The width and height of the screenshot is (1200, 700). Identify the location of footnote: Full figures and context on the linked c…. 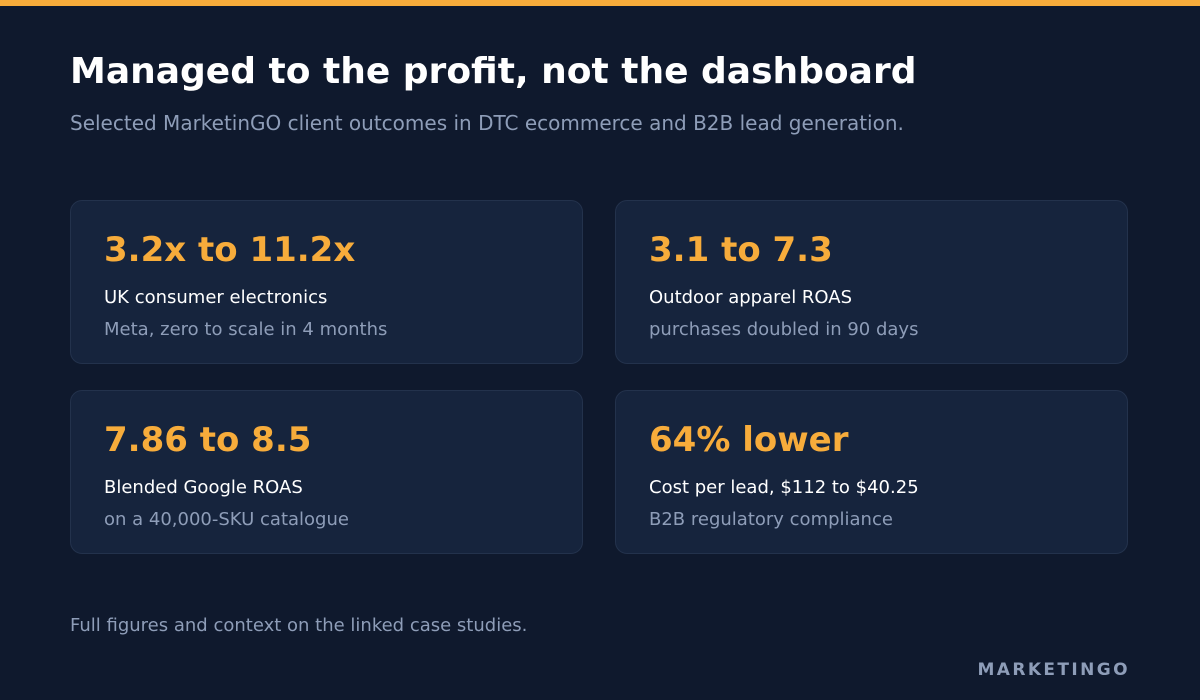
(299, 625).